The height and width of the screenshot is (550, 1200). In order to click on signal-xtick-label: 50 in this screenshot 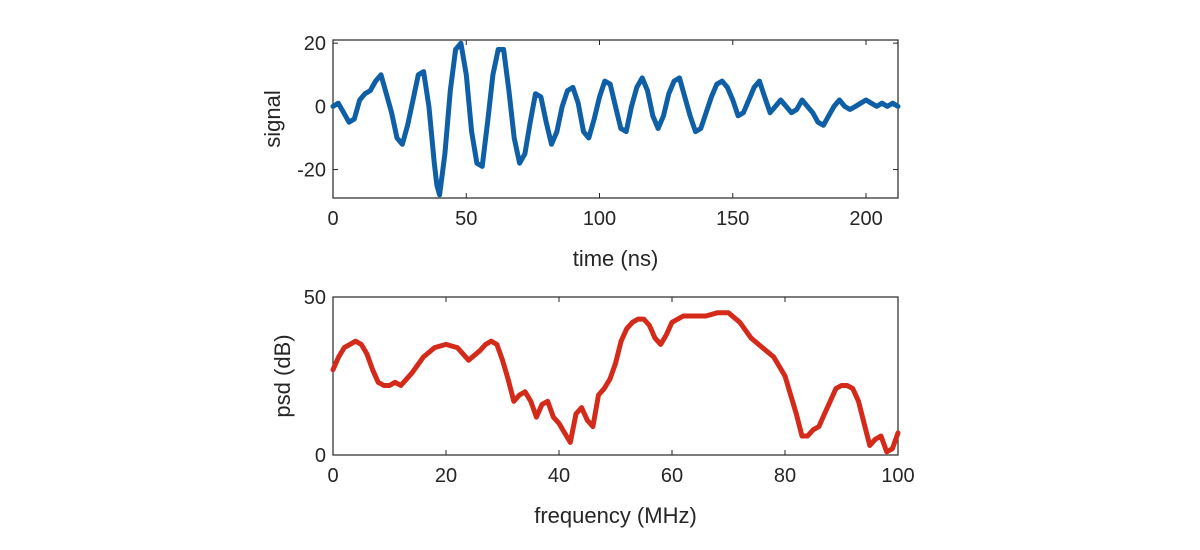, I will do `click(466, 219)`.